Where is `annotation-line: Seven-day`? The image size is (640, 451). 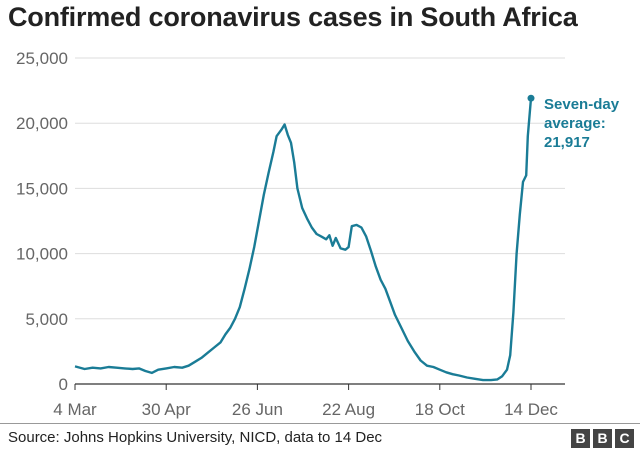 annotation-line: Seven-day is located at coordinates (582, 104).